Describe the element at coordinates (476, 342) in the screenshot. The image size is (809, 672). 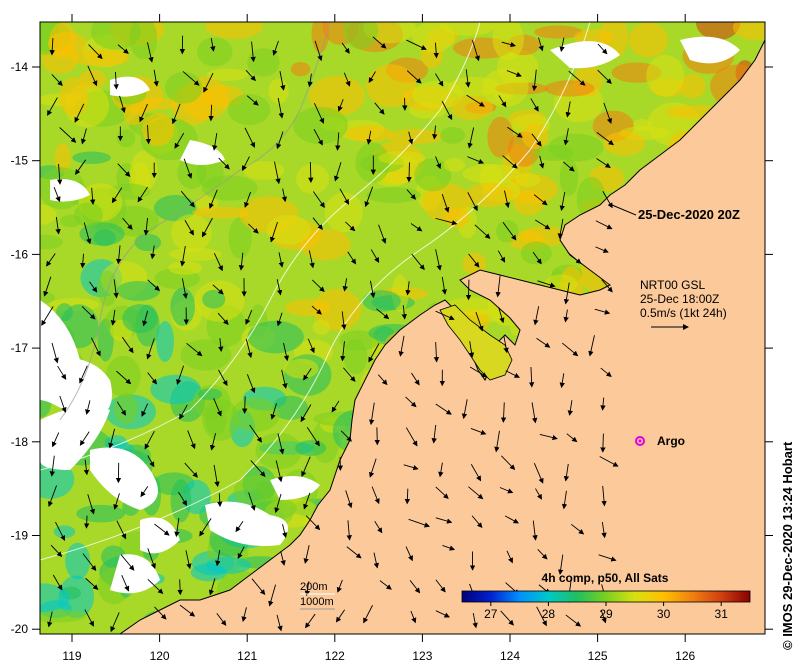
I see `gulf-water` at that location.